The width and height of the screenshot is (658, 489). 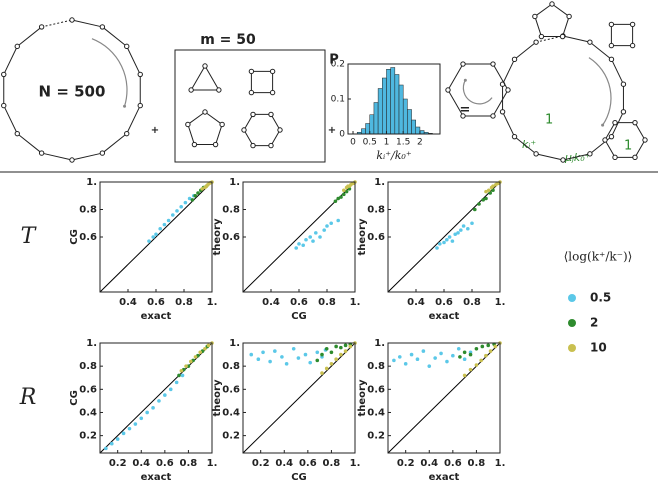 I want to click on x-label: CG, so click(x=299, y=316).